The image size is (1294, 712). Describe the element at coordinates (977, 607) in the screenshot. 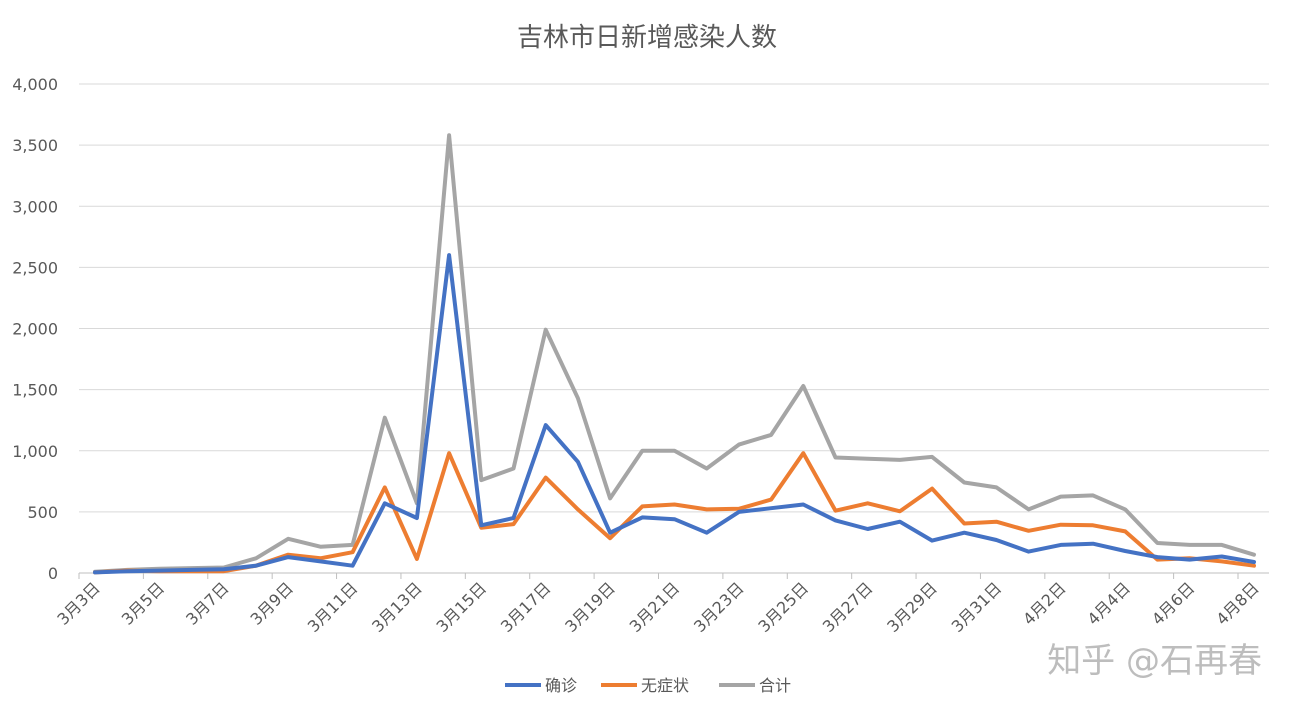

I see `x-tick-label: 3月31日` at that location.